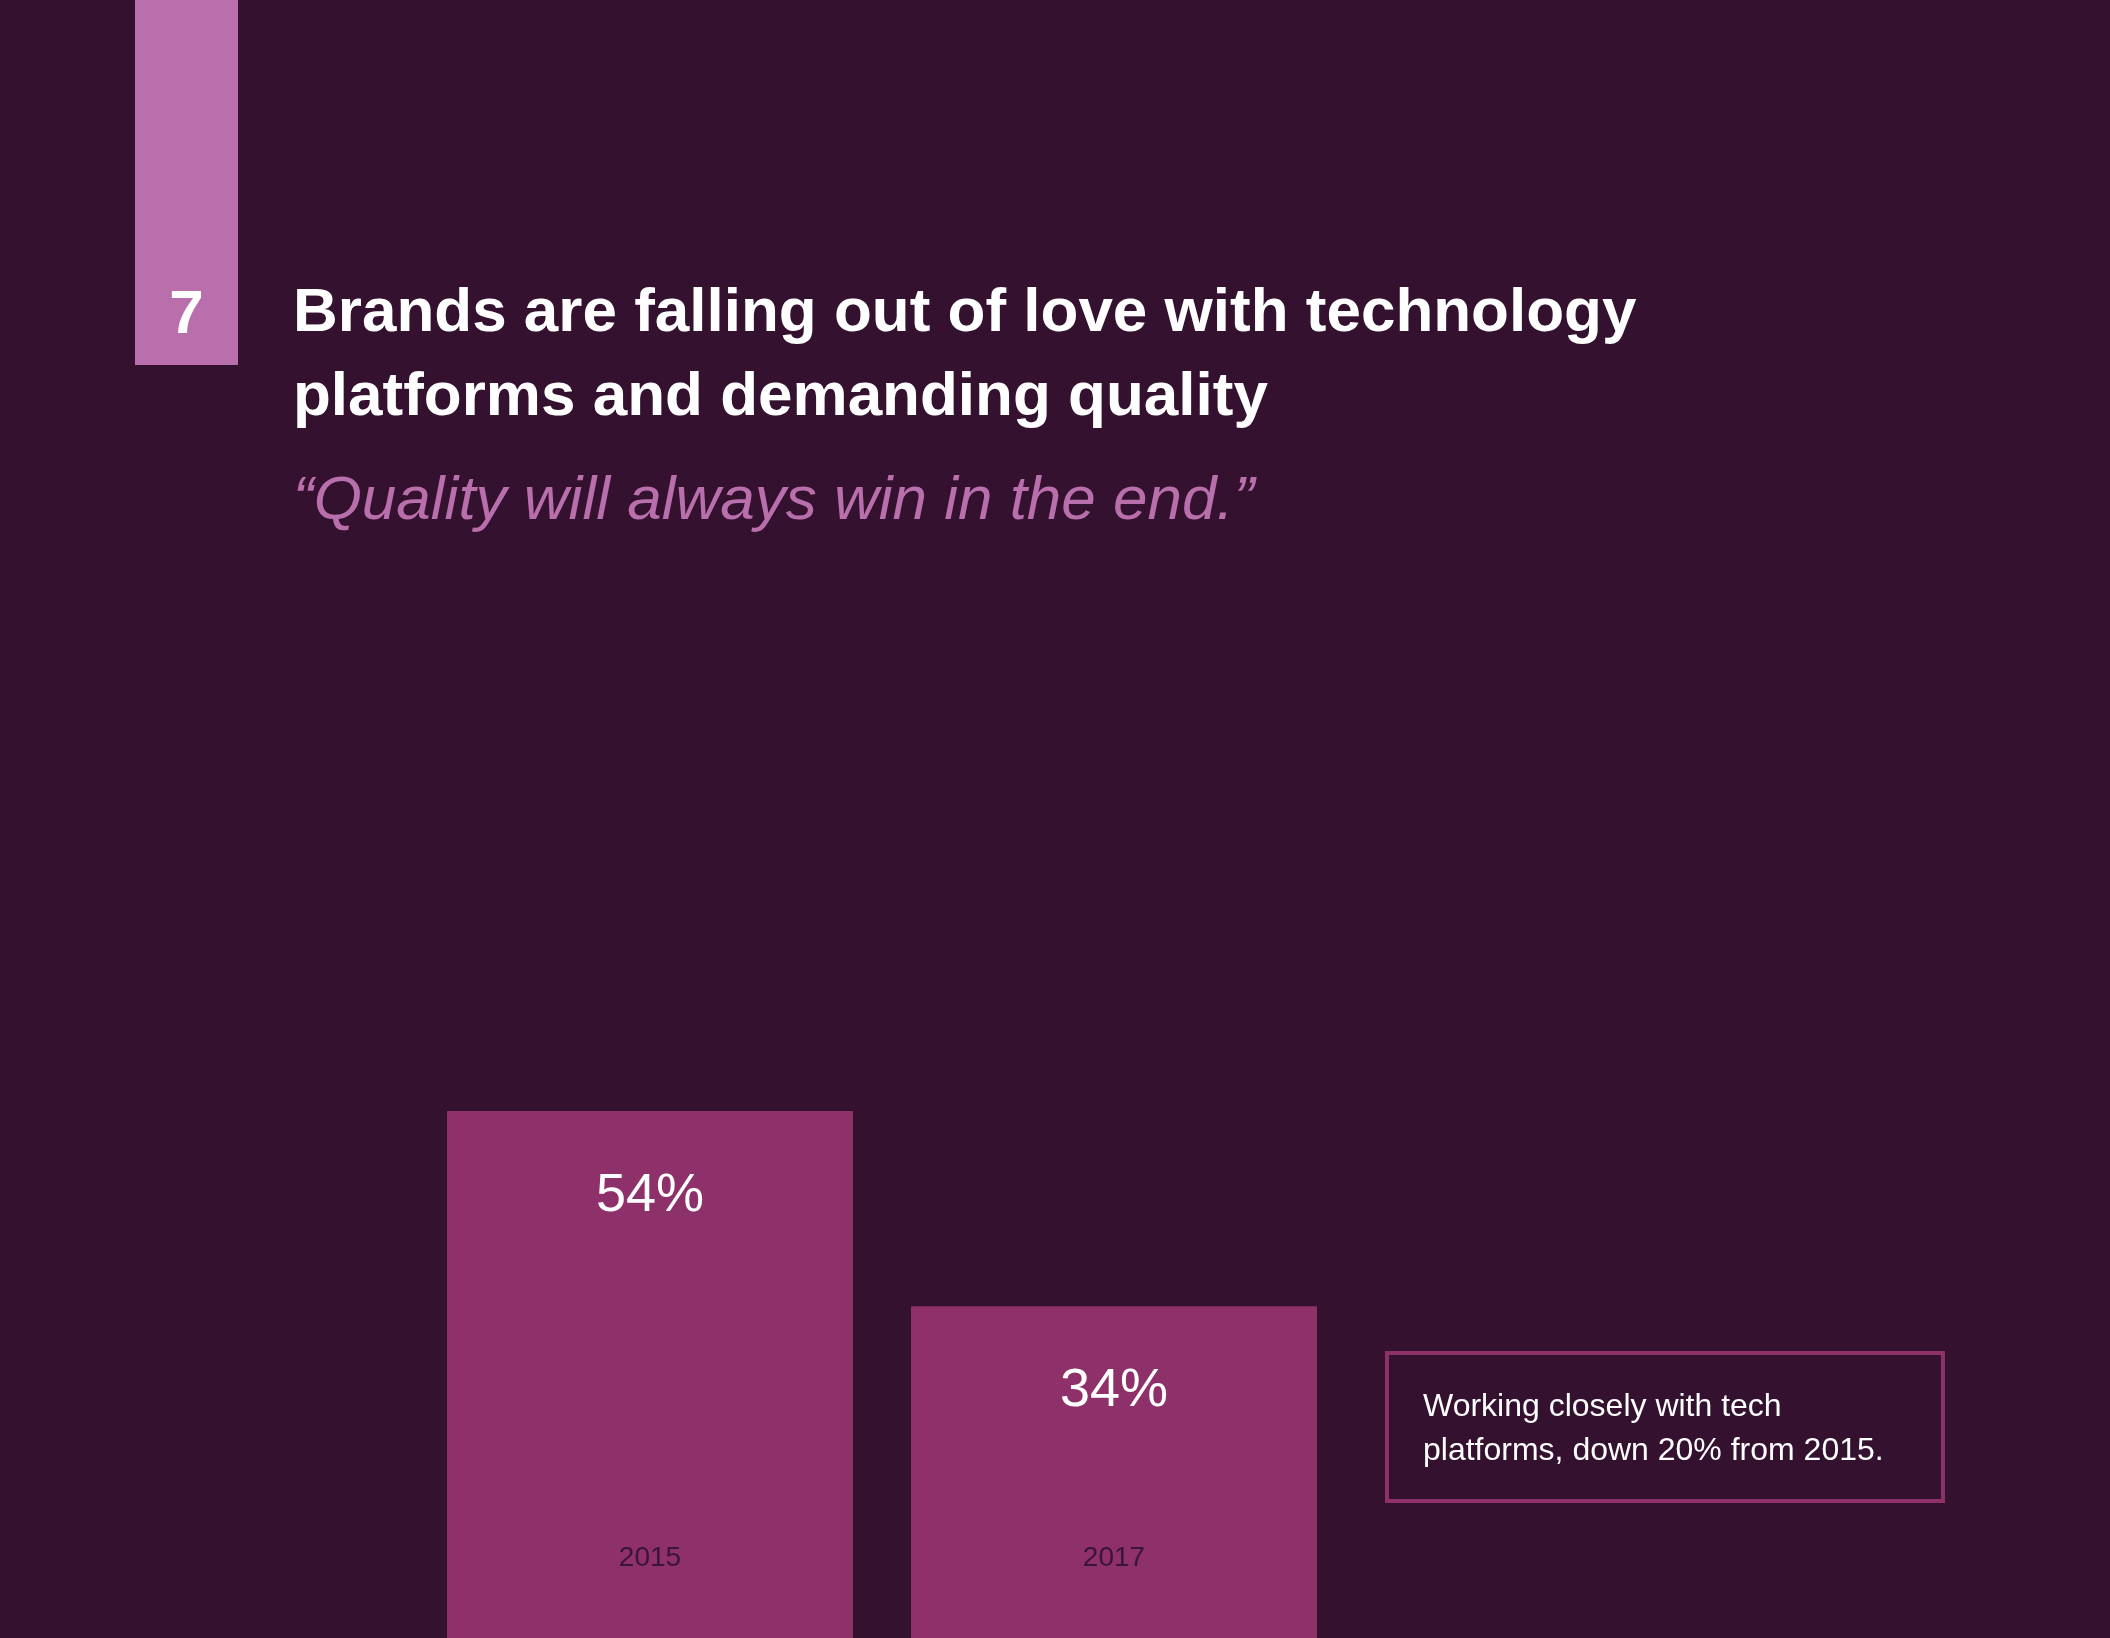 The width and height of the screenshot is (2110, 1638). What do you see at coordinates (965, 352) in the screenshot?
I see `chart-title: Brands are falling out of love with technology platforms and demanding quality` at bounding box center [965, 352].